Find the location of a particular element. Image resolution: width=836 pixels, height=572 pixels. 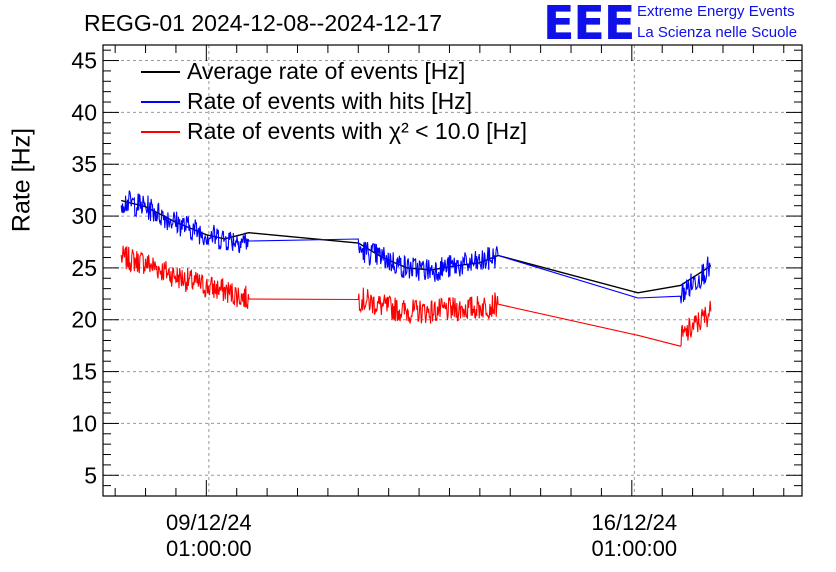

y-tick-label: 25 is located at coordinates (84, 268).